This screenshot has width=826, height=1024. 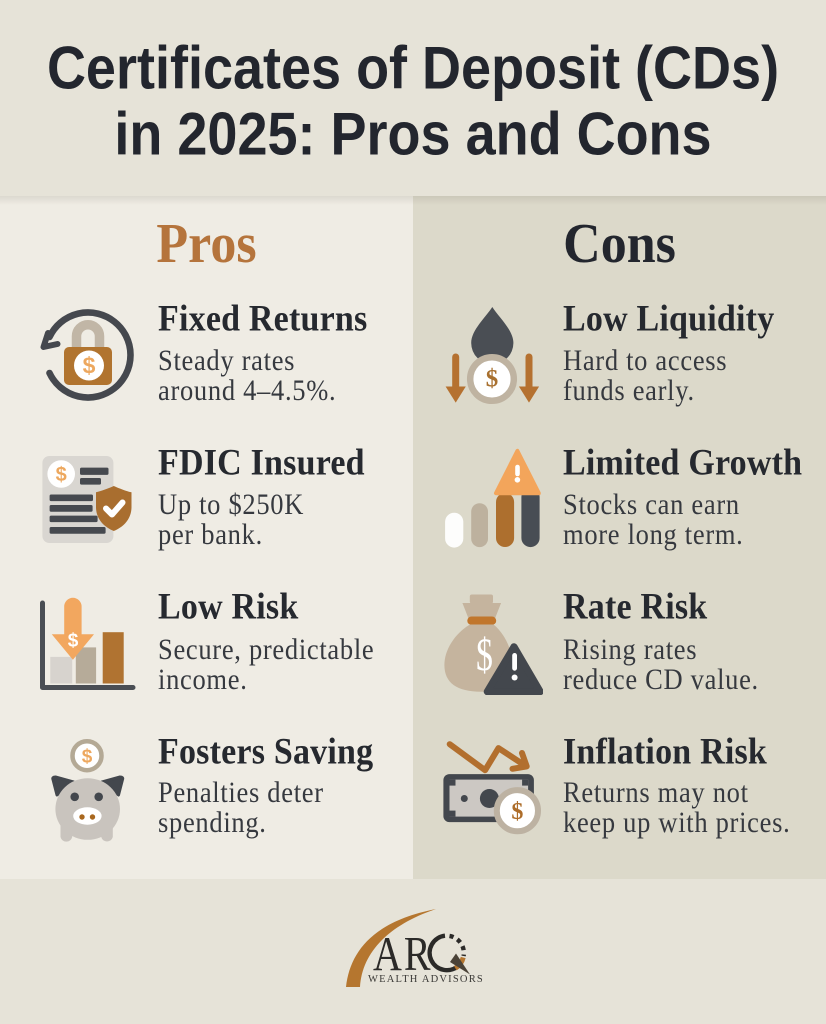 I want to click on svg-text: AR, so click(x=403, y=953).